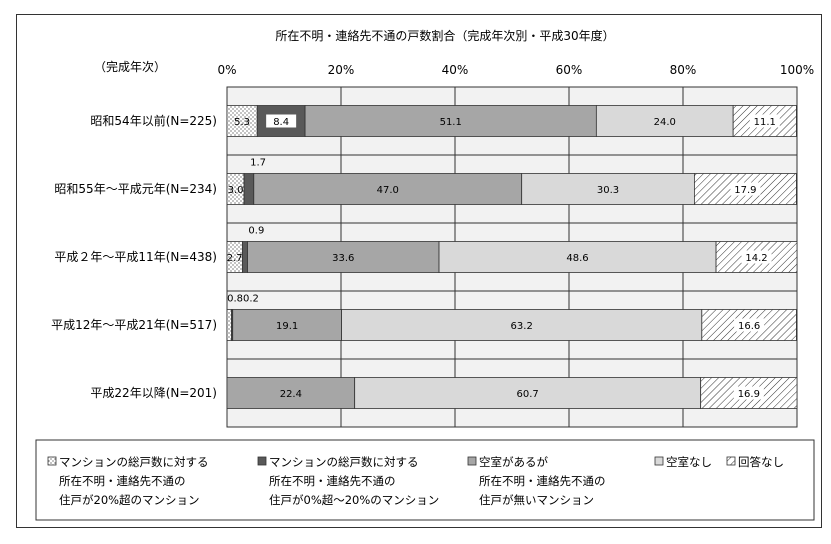 The width and height of the screenshot is (831, 544). I want to click on data-label: 24.0, so click(665, 122).